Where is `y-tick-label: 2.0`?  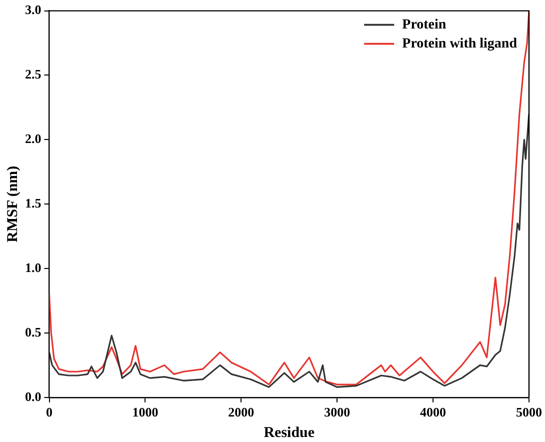 y-tick-label: 2.0 is located at coordinates (33, 138).